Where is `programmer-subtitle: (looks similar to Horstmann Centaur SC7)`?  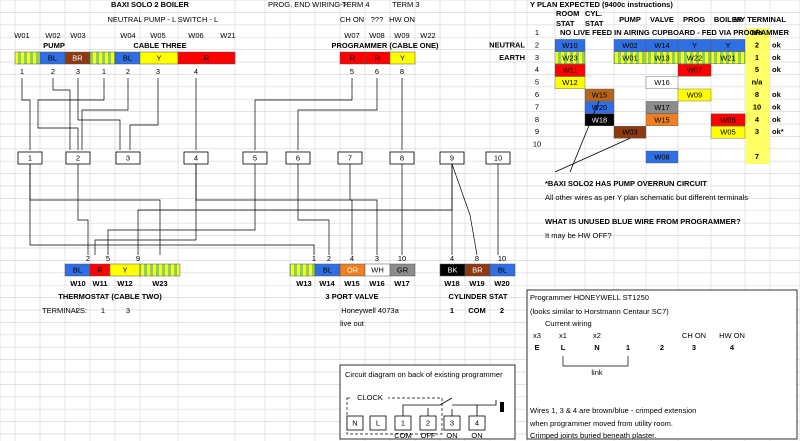
programmer-subtitle: (looks similar to Horstmann Centaur SC7) is located at coordinates (599, 311).